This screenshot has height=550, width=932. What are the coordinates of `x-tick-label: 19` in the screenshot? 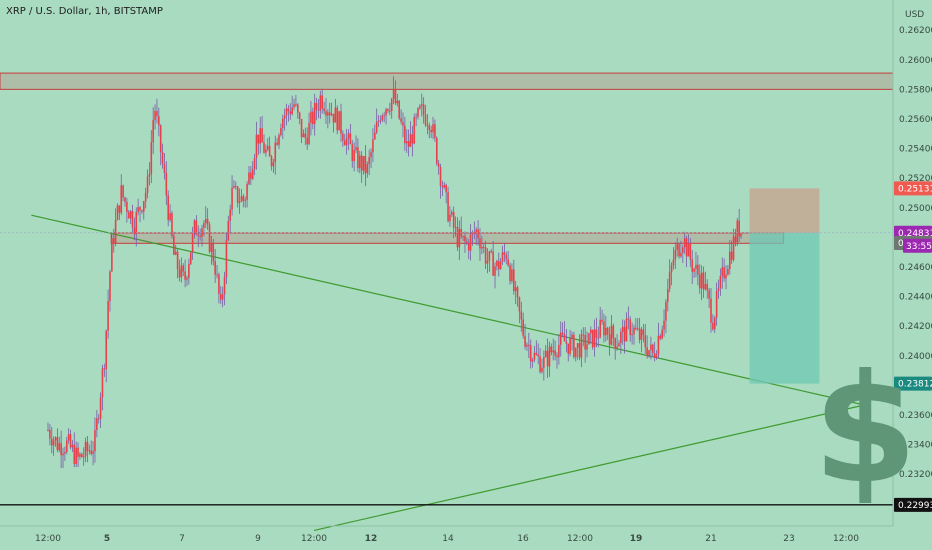 It's located at (636, 539).